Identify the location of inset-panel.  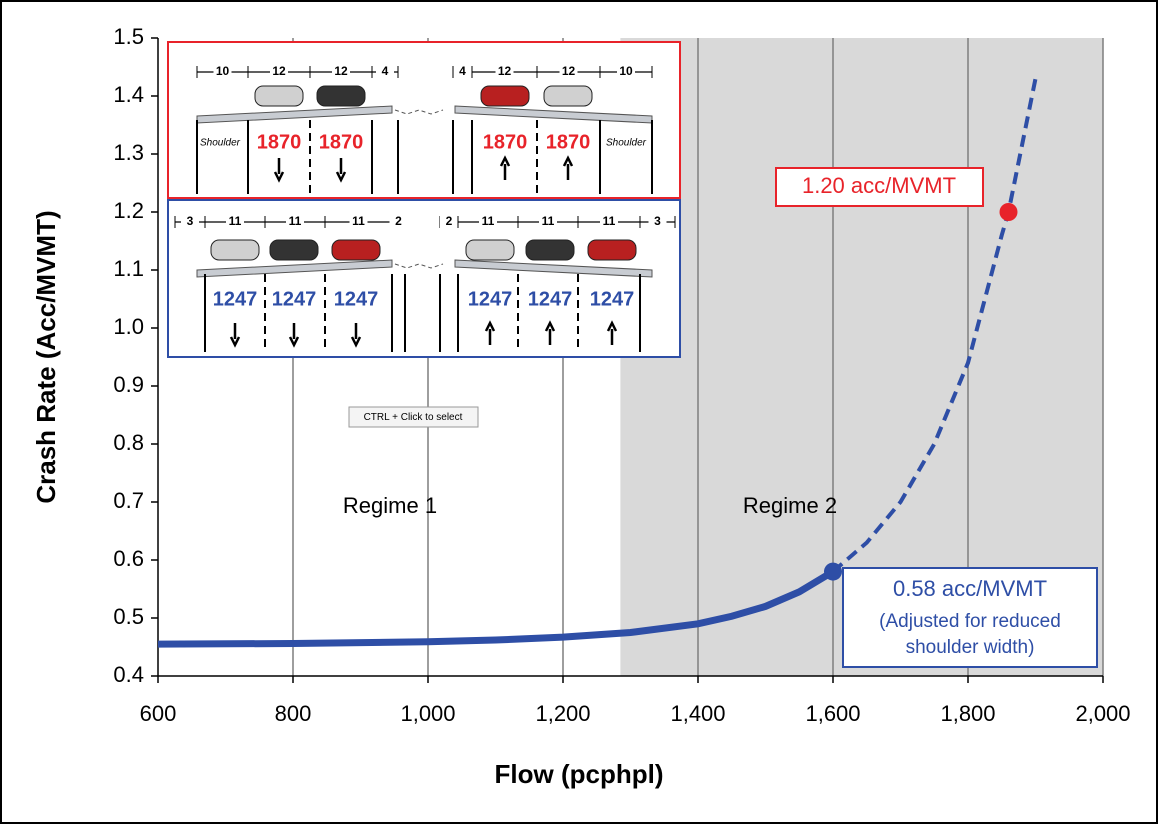
(424, 278).